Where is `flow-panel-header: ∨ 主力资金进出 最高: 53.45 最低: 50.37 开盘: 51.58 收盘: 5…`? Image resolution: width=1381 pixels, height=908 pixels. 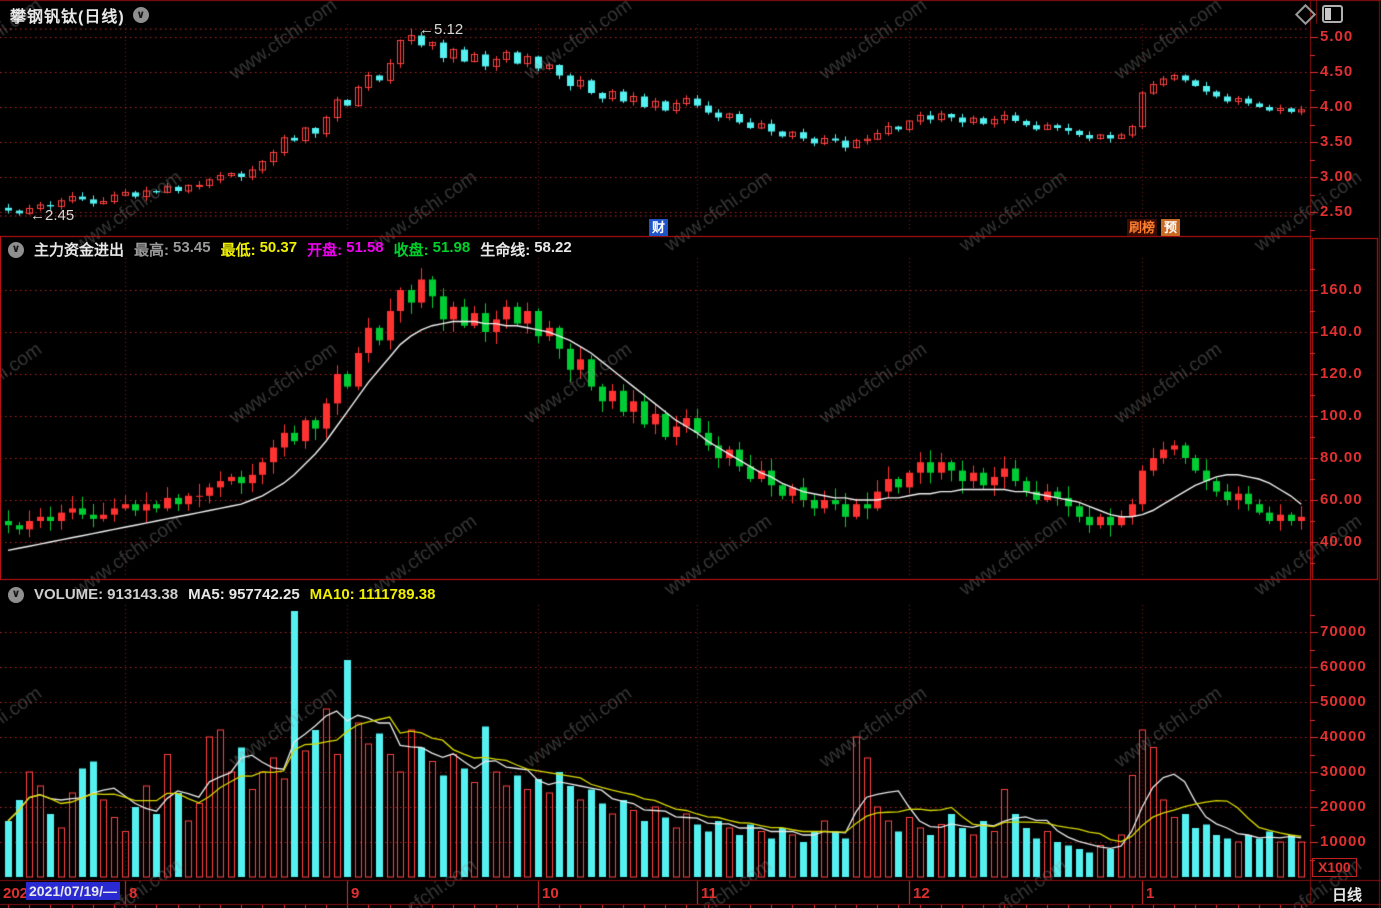 flow-panel-header: ∨ 主力资金进出 最高: 53.45 最低: 50.37 开盘: 51.58 收盘: 5… is located at coordinates (290, 249).